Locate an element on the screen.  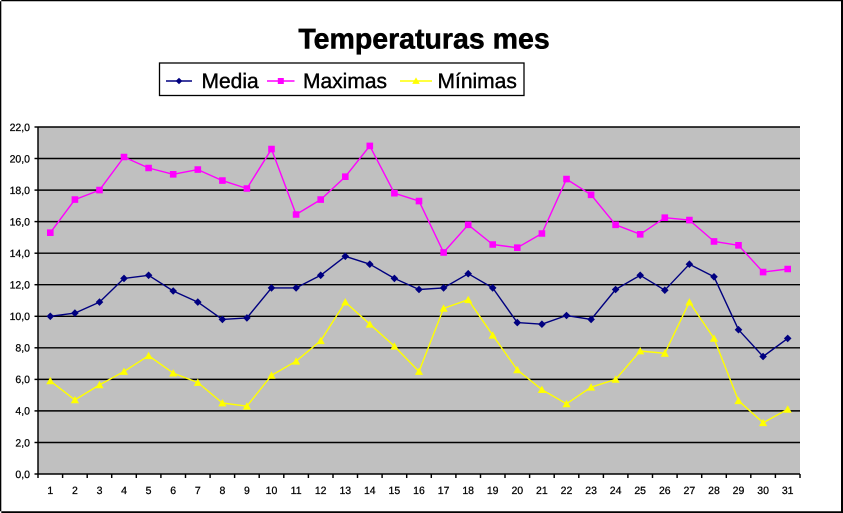
svg-text: 18 is located at coordinates (468, 491).